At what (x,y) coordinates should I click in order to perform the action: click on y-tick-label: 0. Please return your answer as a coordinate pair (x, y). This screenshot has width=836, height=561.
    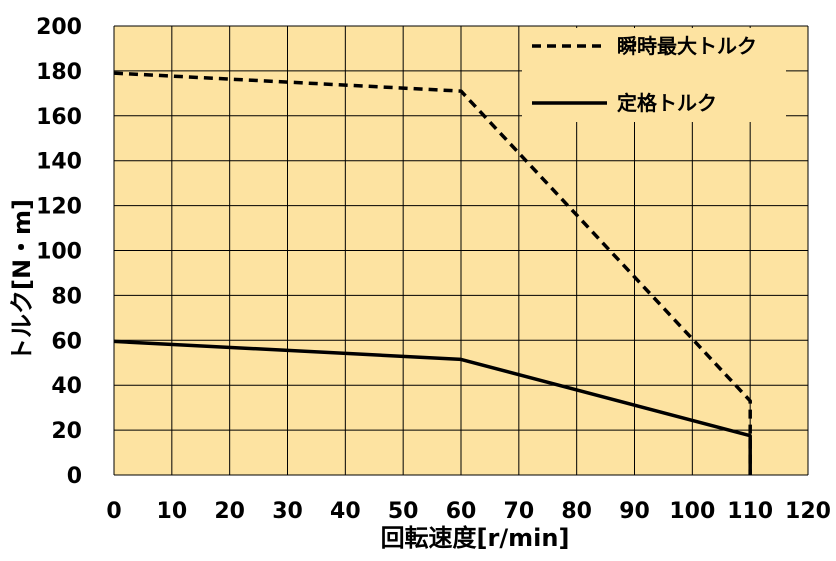
    Looking at the image, I should click on (74, 476).